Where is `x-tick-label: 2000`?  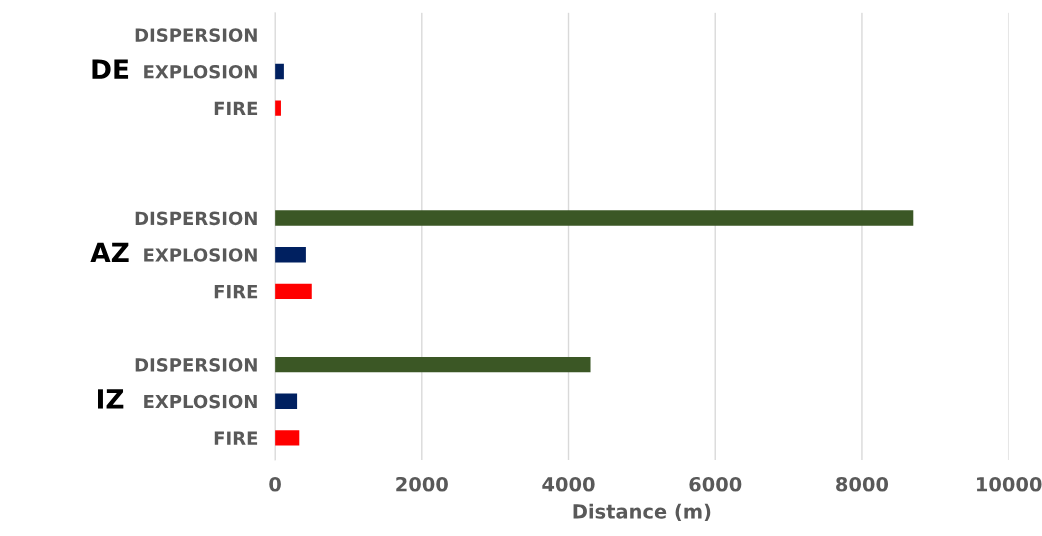
x-tick-label: 2000 is located at coordinates (422, 484).